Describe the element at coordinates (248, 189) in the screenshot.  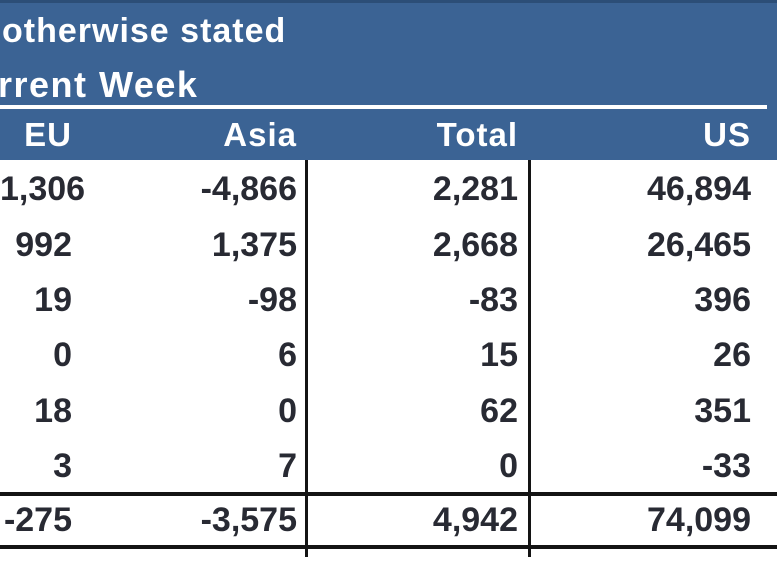
I see `table-cell: -4,866` at that location.